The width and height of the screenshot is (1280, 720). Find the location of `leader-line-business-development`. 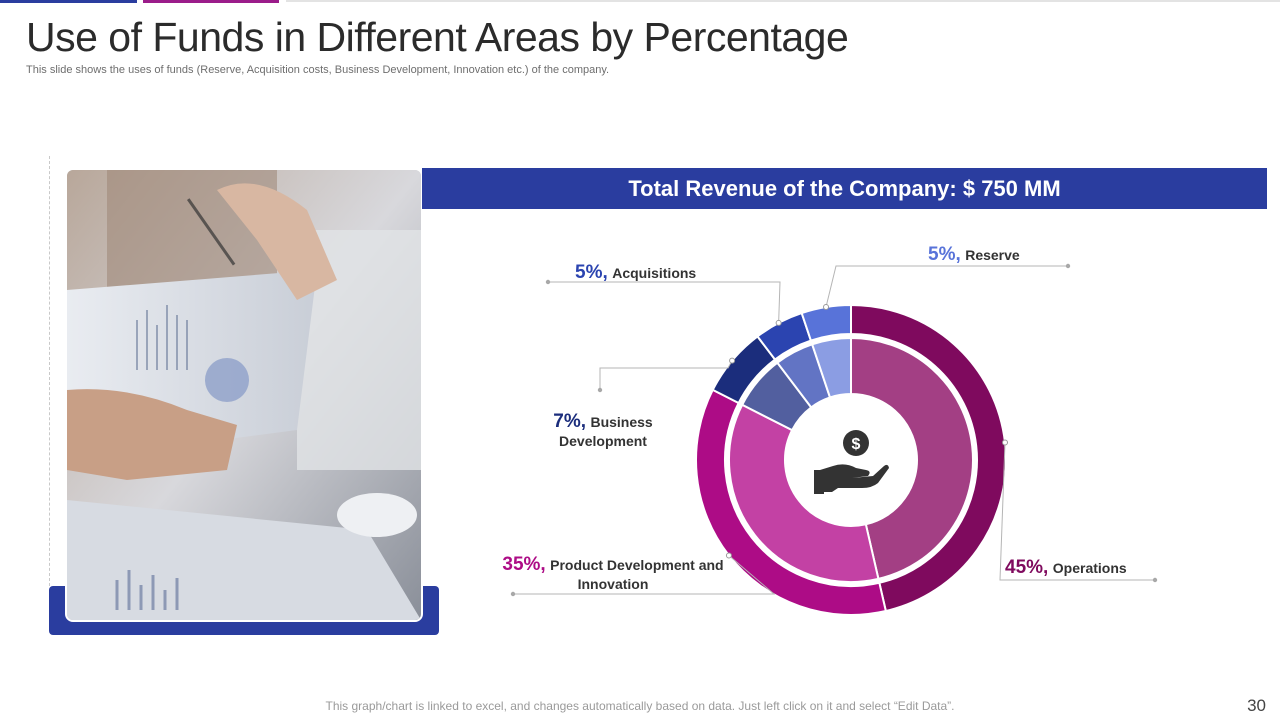

leader-line-business-development is located at coordinates (666, 375).